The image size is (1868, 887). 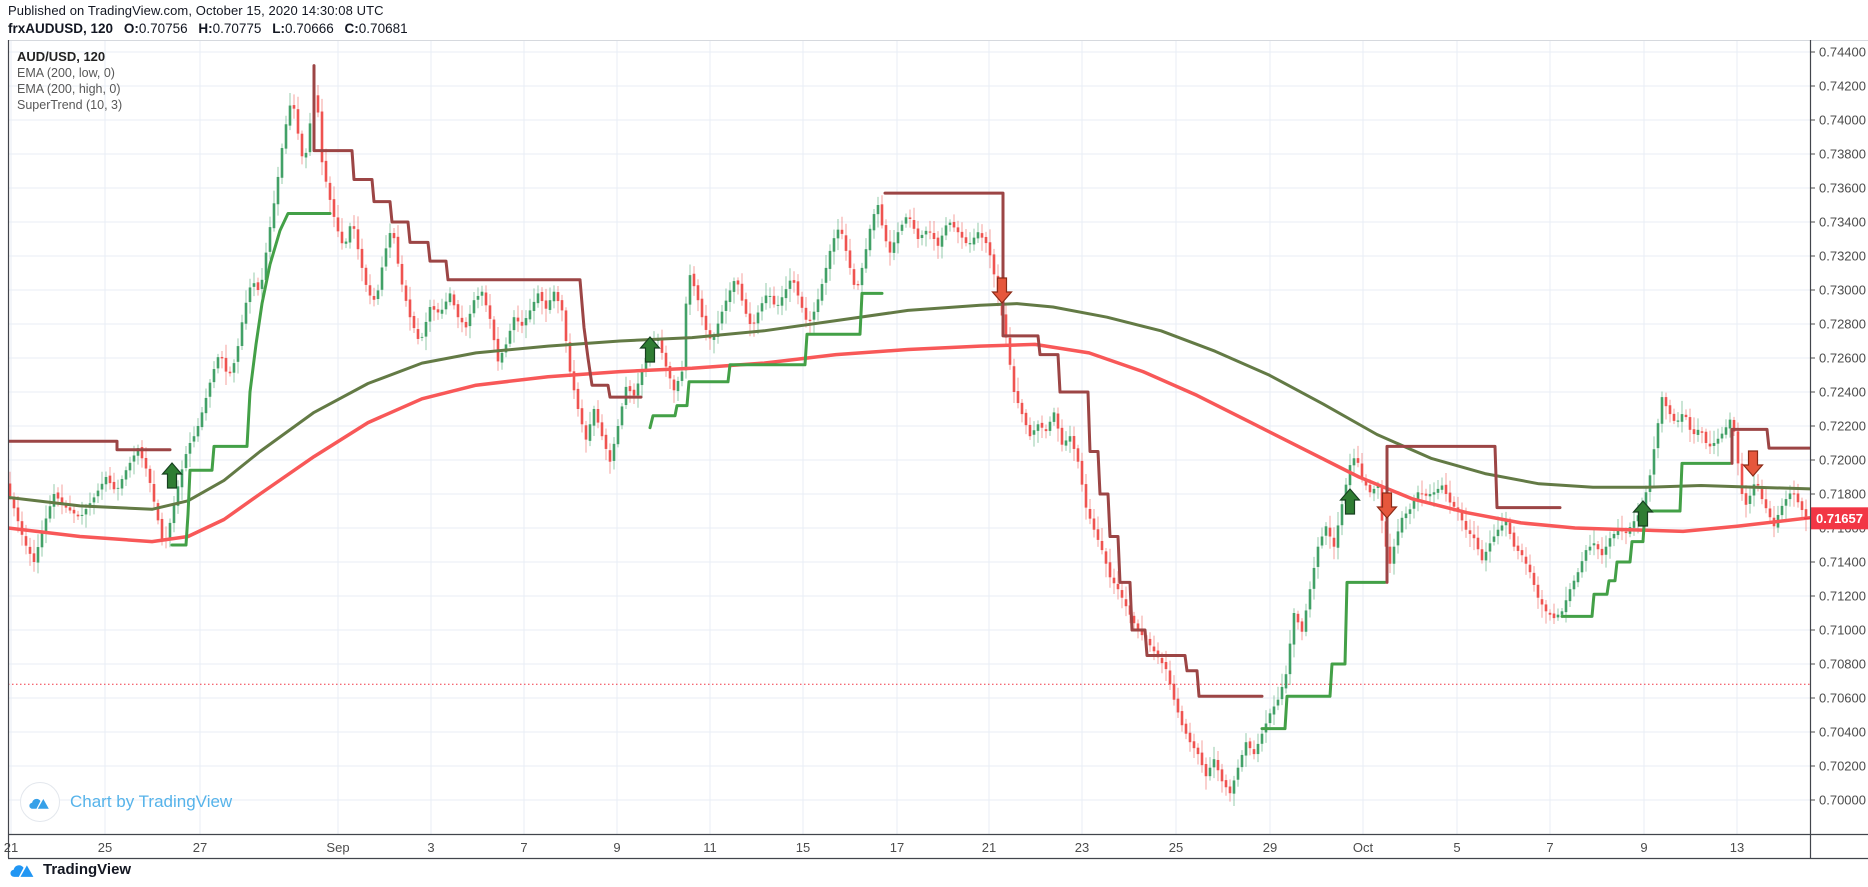 I want to click on low-value: 0.70666, so click(x=309, y=28).